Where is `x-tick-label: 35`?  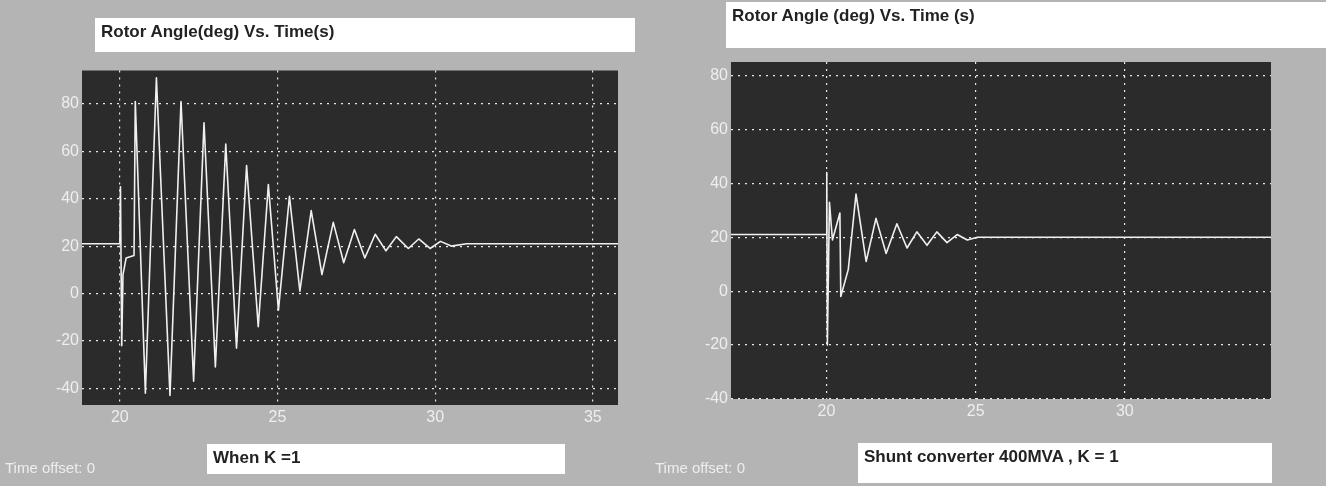
x-tick-label: 35 is located at coordinates (592, 417).